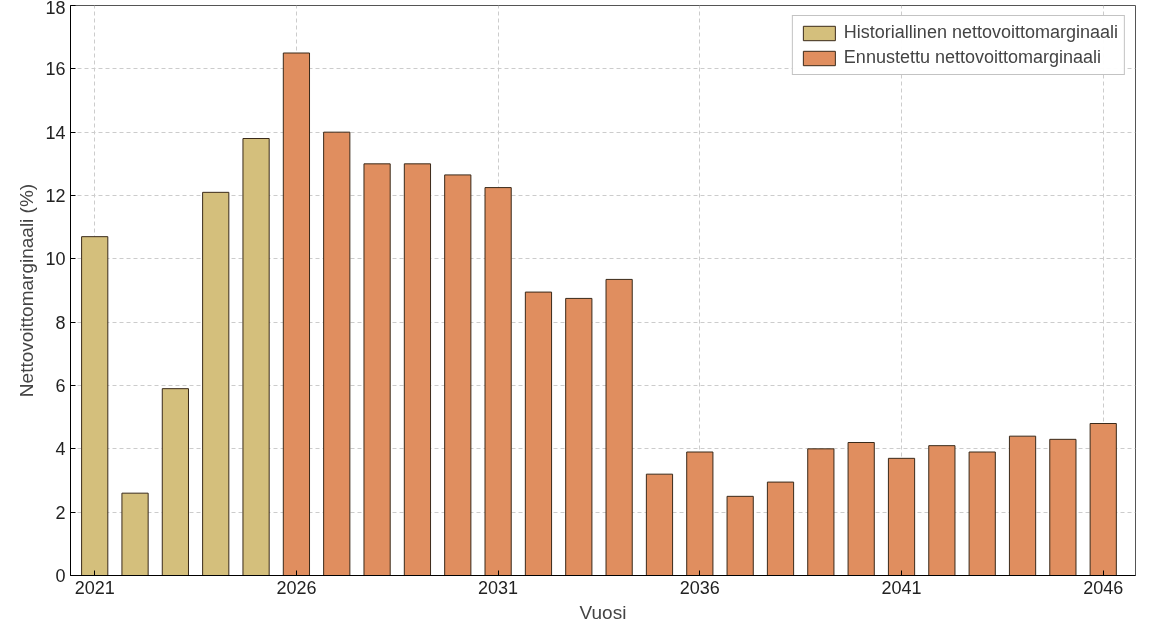  What do you see at coordinates (603, 612) in the screenshot?
I see `x-axis-title: Vuosi` at bounding box center [603, 612].